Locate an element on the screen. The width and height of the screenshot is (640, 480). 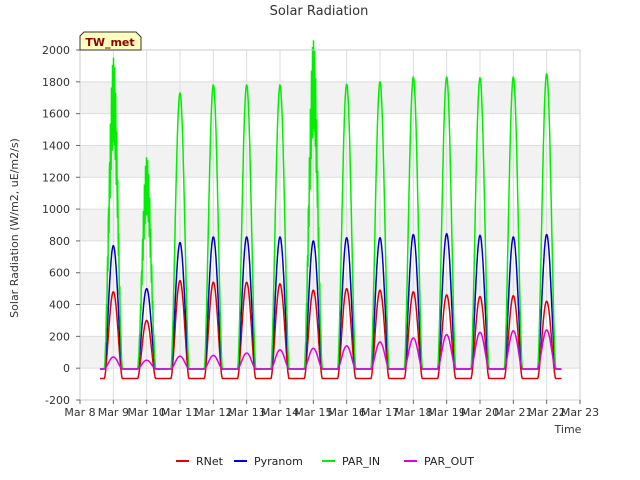
x-tick-label: Mar 22 is located at coordinates (547, 412).